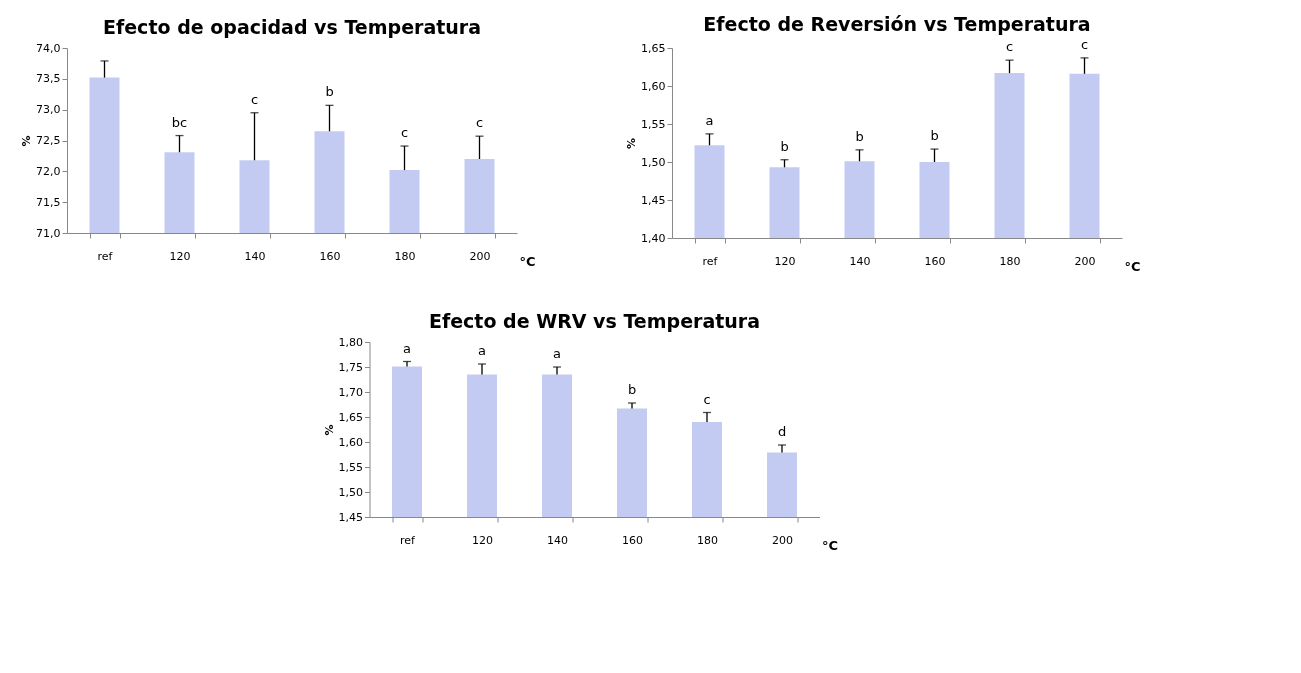 Image resolution: width=1301 pixels, height=673 pixels. What do you see at coordinates (350, 392) in the screenshot?
I see `y-tick-label: 1,70` at bounding box center [350, 392].